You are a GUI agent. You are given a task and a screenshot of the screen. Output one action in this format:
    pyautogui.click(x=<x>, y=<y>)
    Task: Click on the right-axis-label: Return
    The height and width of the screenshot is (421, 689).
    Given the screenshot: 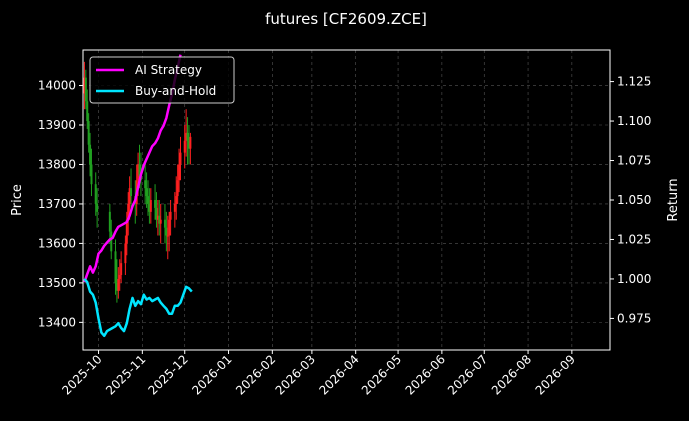 What is the action you would take?
    pyautogui.click(x=673, y=199)
    